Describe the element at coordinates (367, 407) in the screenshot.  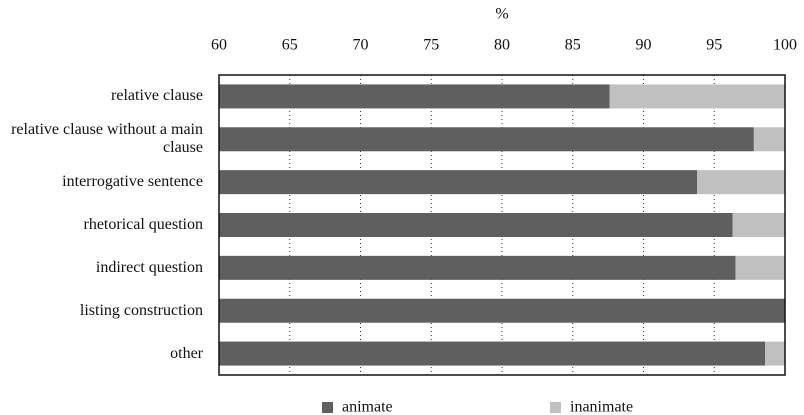
I see `legend-label: animate` at that location.